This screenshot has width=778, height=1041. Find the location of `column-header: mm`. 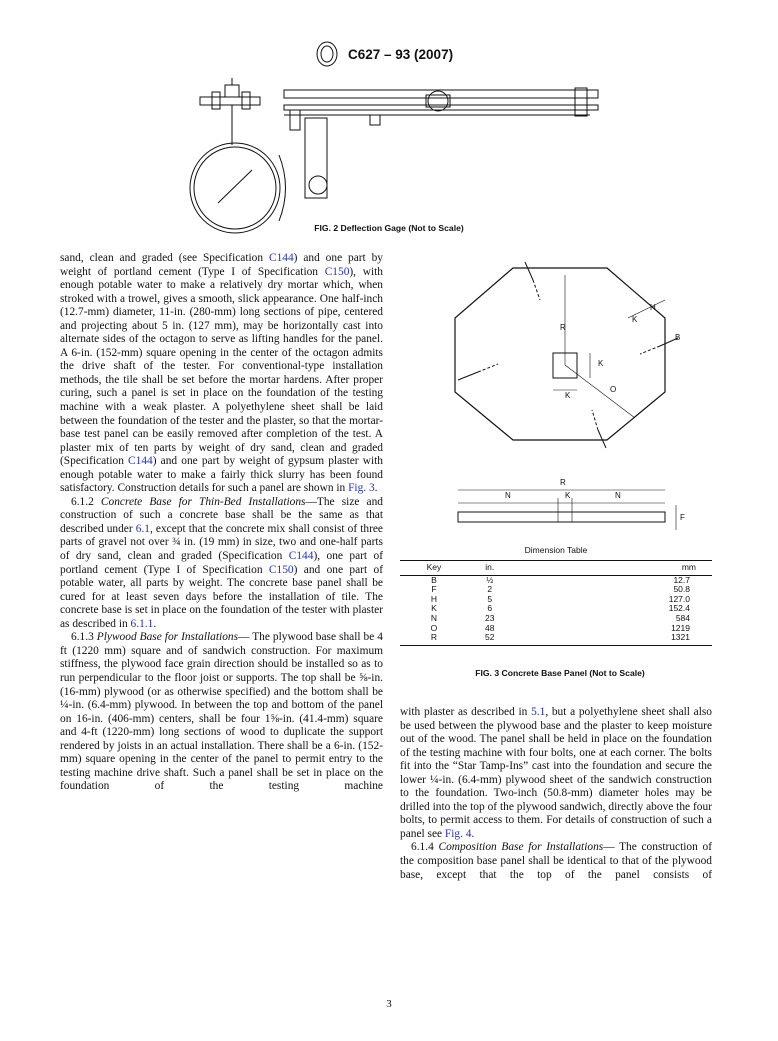

column-header: mm is located at coordinates (688, 567).